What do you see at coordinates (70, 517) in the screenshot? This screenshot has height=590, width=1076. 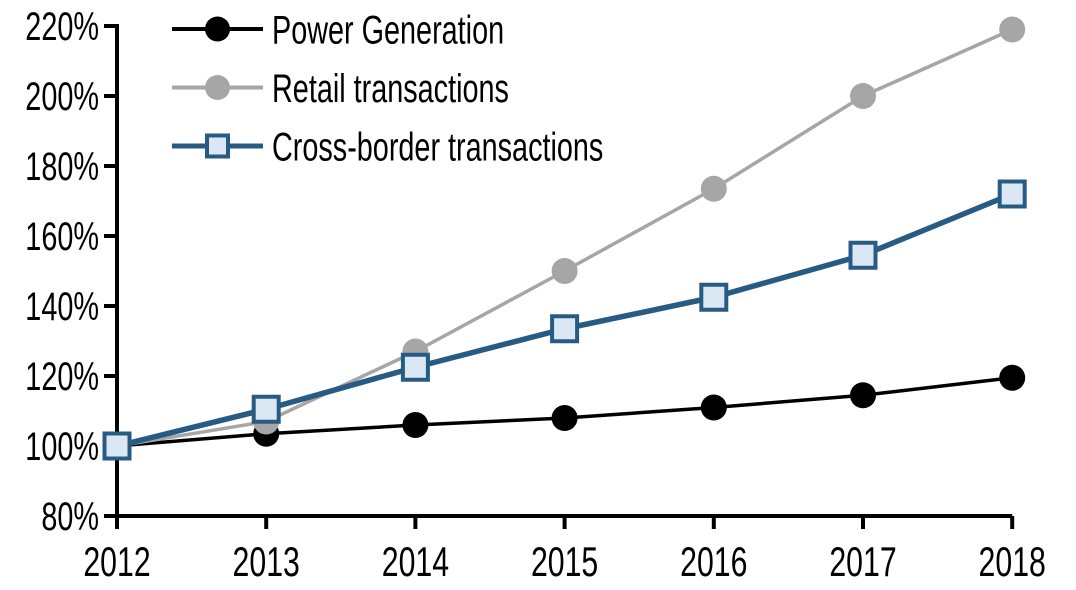 I see `y-tick-label: 80%` at bounding box center [70, 517].